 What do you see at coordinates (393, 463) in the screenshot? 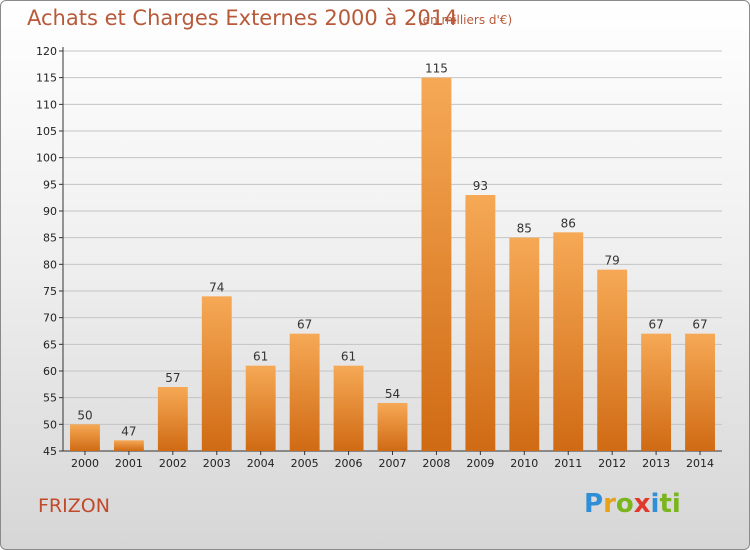
I see `x-tick-label: 2007` at bounding box center [393, 463].